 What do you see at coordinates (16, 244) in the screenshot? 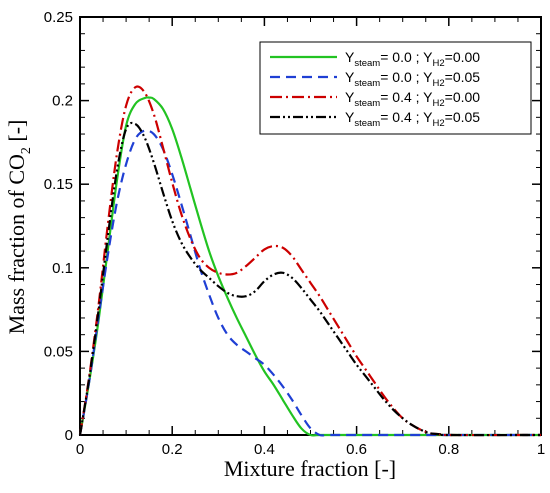
I see `y-axis-title-main: Mass fraction of CO` at bounding box center [16, 244].